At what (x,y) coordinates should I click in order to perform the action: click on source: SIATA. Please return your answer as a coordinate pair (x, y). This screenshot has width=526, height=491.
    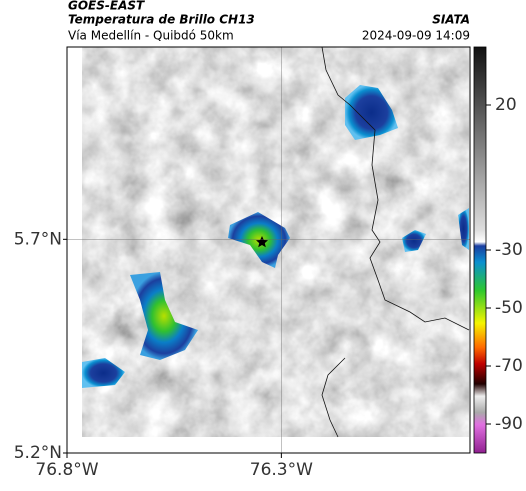
    Looking at the image, I should click on (451, 20).